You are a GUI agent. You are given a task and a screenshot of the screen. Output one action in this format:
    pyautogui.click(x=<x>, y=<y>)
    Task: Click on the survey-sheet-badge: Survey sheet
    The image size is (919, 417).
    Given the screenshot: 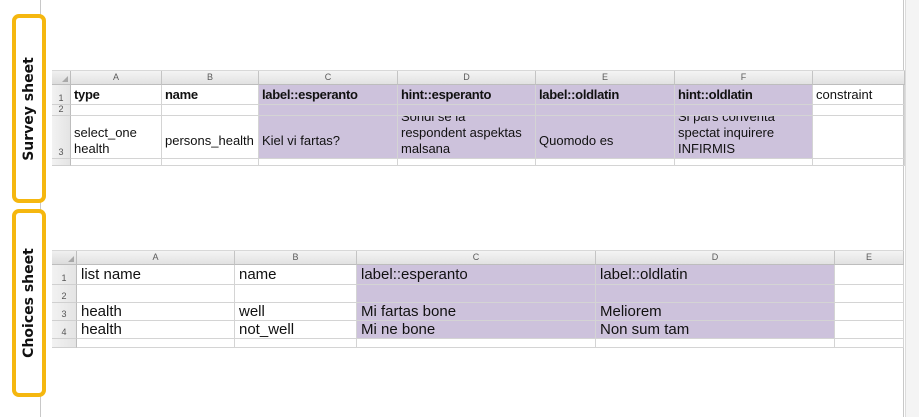 What is the action you would take?
    pyautogui.click(x=29, y=108)
    